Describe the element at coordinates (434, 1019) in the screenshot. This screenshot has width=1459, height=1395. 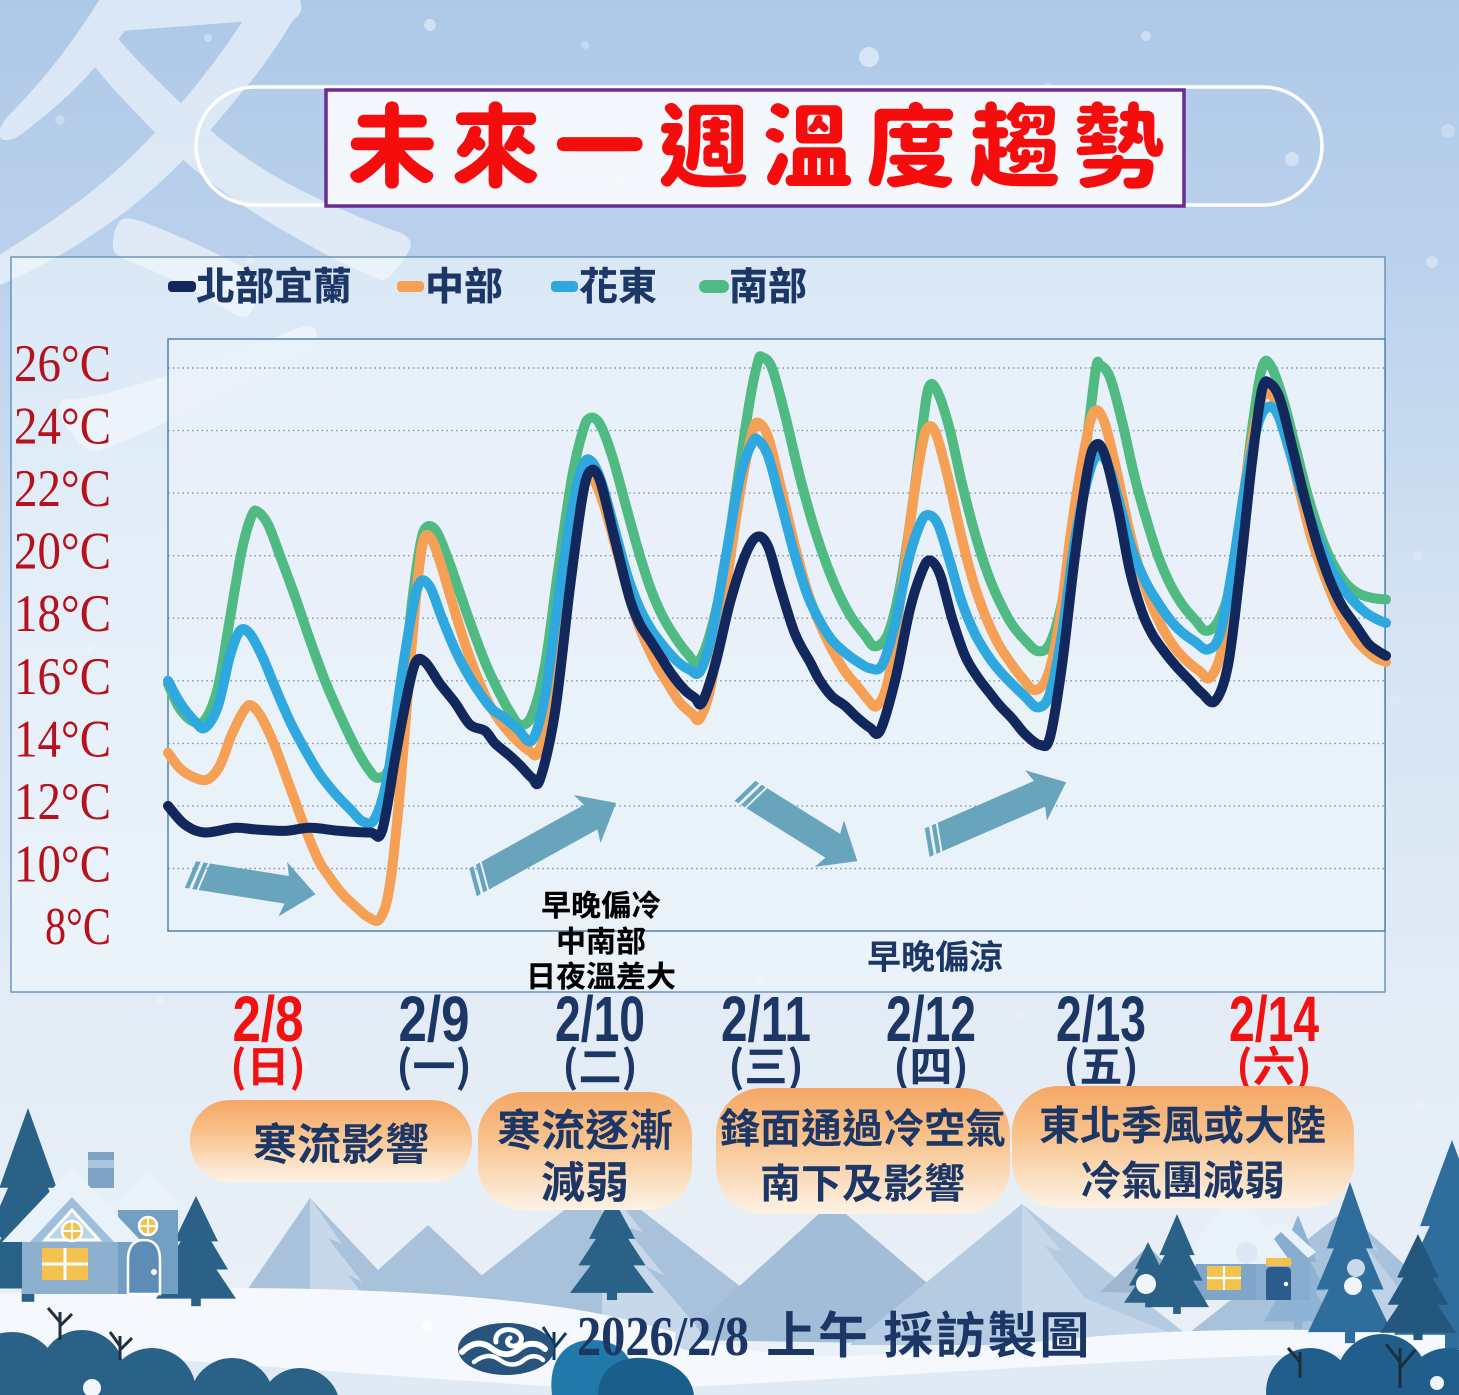
I see `svg-text: 2/9` at that location.